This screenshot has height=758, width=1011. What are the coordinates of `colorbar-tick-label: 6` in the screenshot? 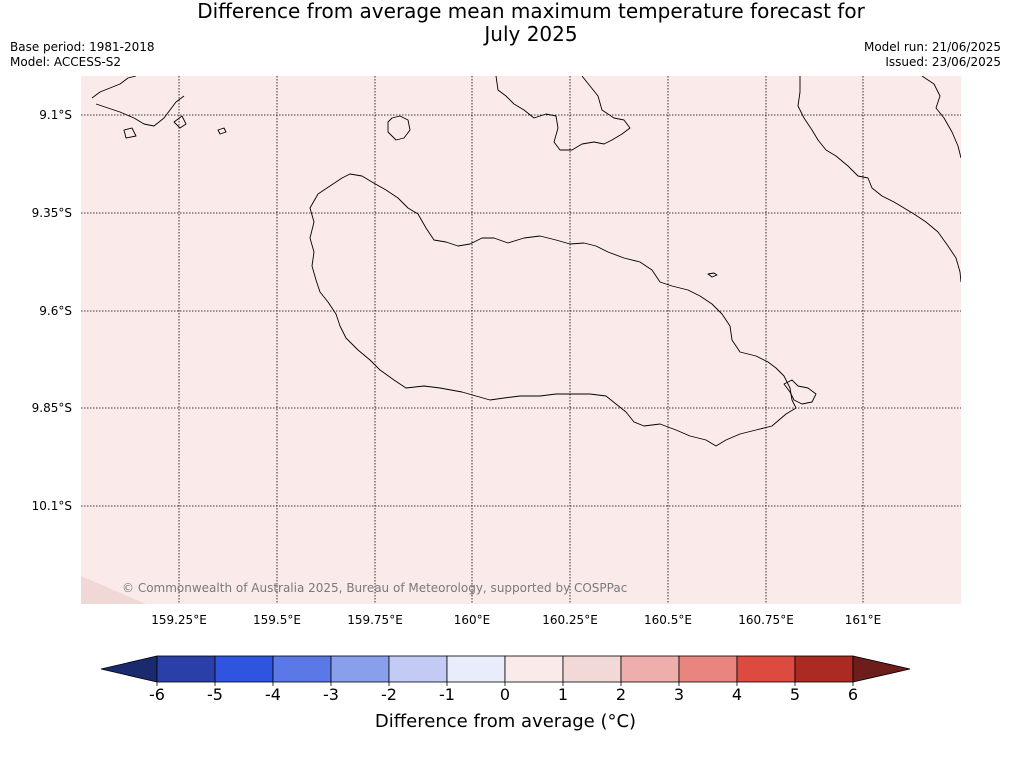 It's located at (853, 694).